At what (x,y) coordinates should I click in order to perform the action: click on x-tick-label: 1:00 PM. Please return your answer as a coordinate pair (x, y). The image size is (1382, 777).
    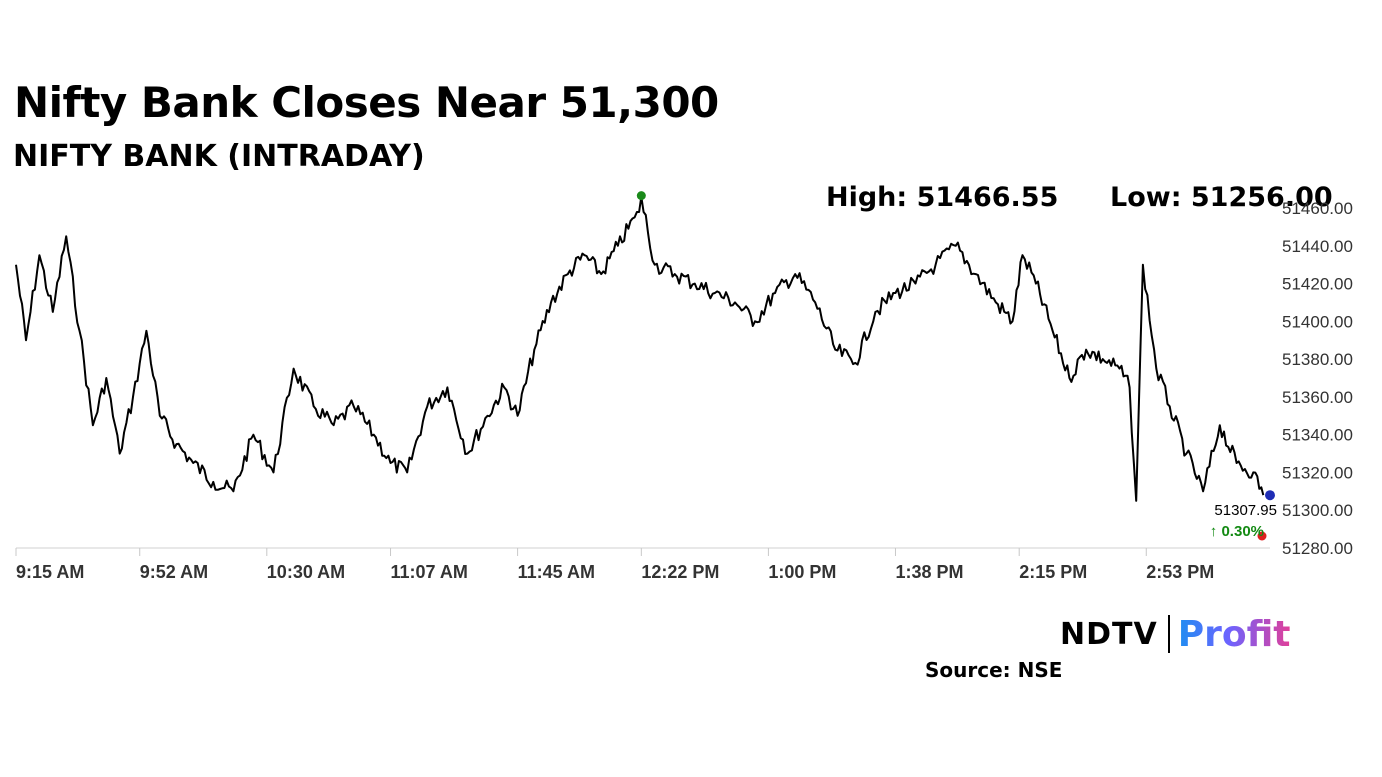
    Looking at the image, I should click on (802, 572).